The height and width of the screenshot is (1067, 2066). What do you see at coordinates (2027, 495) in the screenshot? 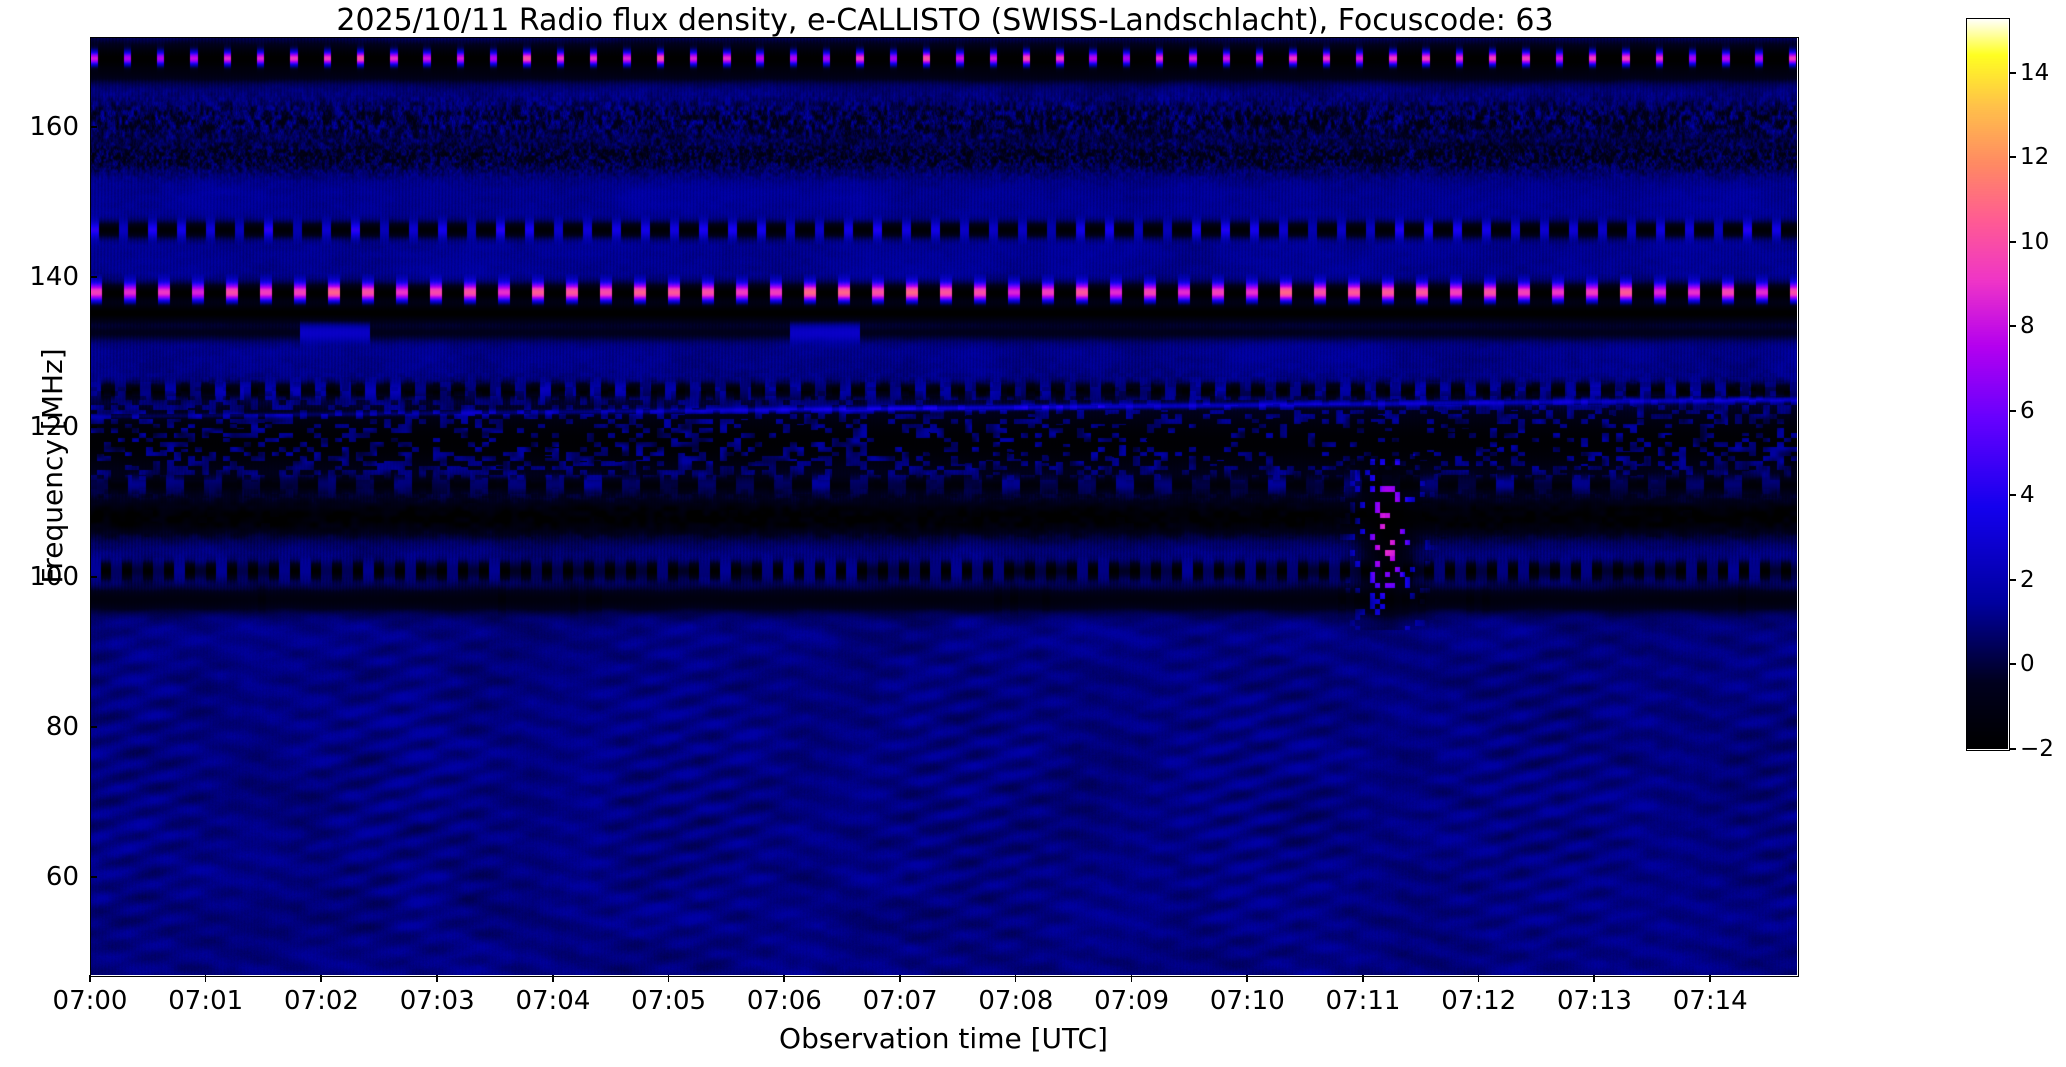
I see `colorbar-tick-label: 4` at bounding box center [2027, 495].